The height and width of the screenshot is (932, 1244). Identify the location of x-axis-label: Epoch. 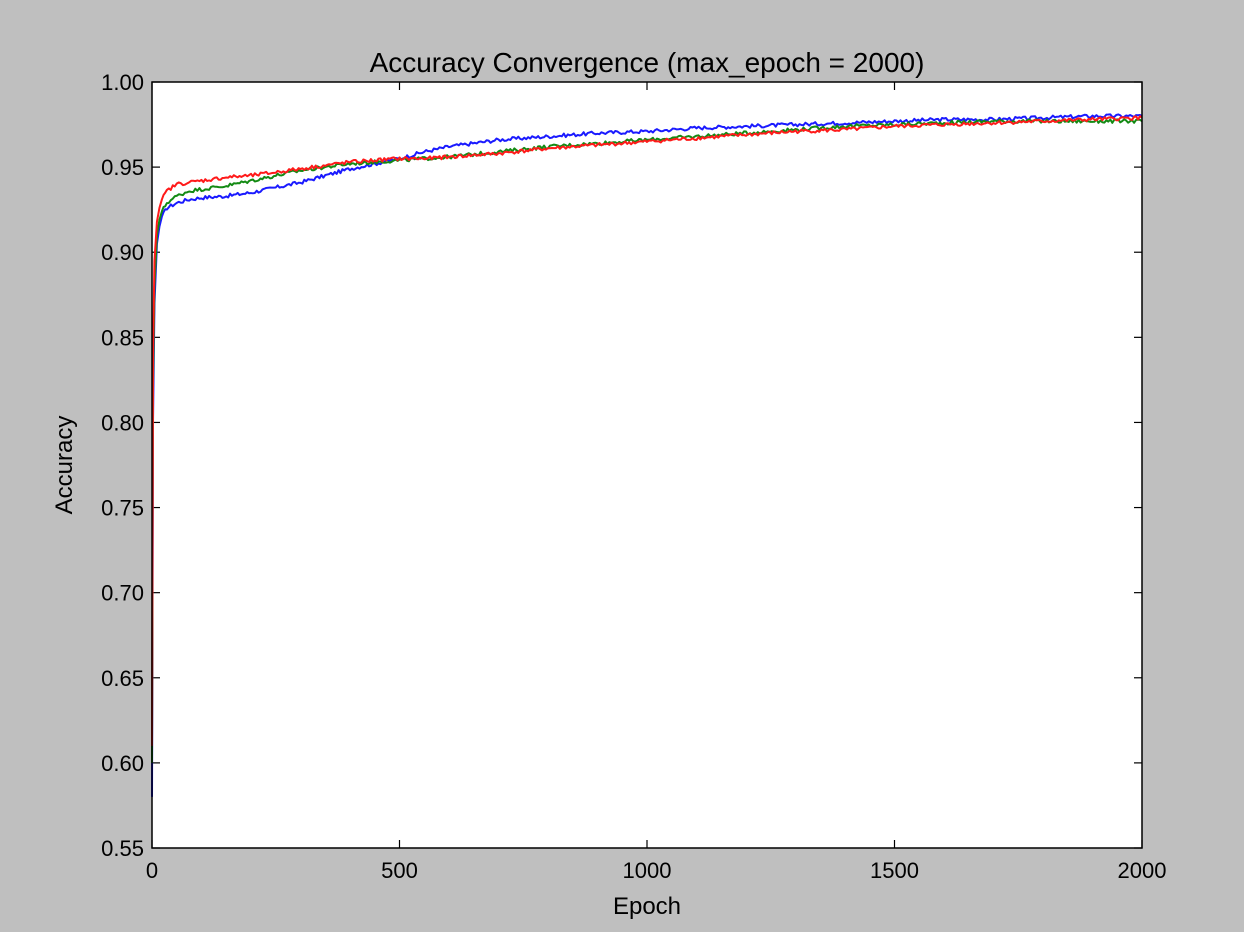
(647, 906).